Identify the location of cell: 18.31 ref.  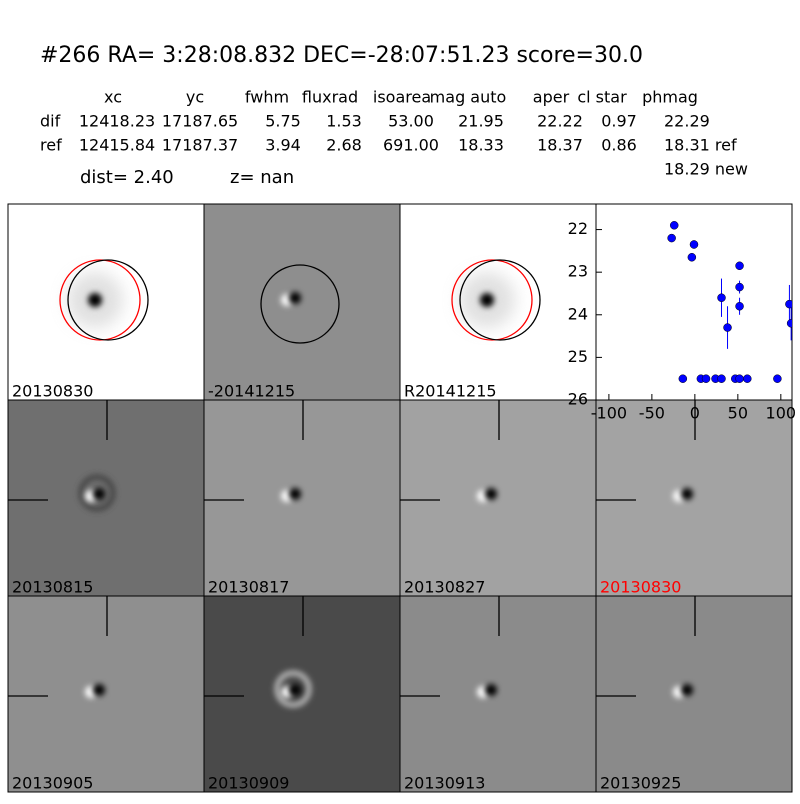
(700, 145).